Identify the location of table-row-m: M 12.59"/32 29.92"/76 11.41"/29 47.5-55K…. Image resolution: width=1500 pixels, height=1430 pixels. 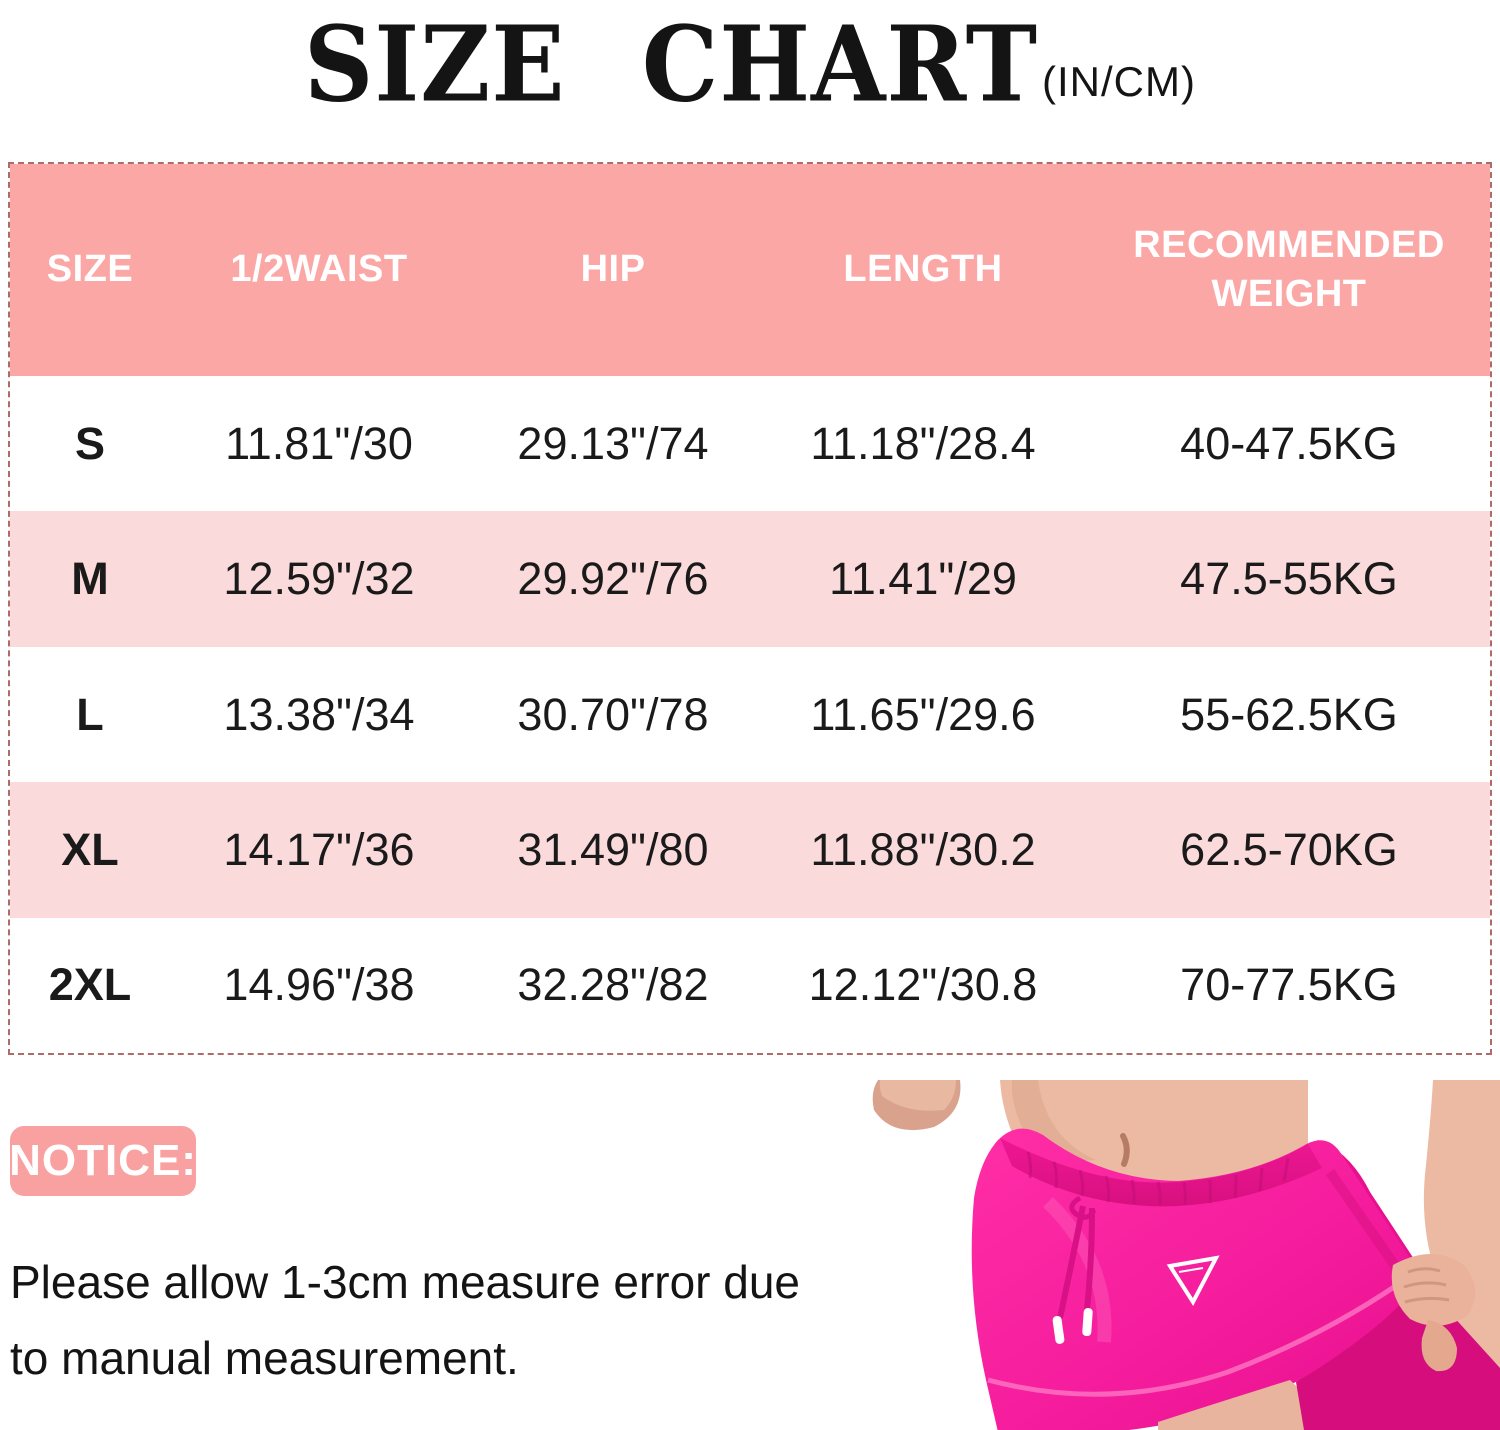
(750, 579).